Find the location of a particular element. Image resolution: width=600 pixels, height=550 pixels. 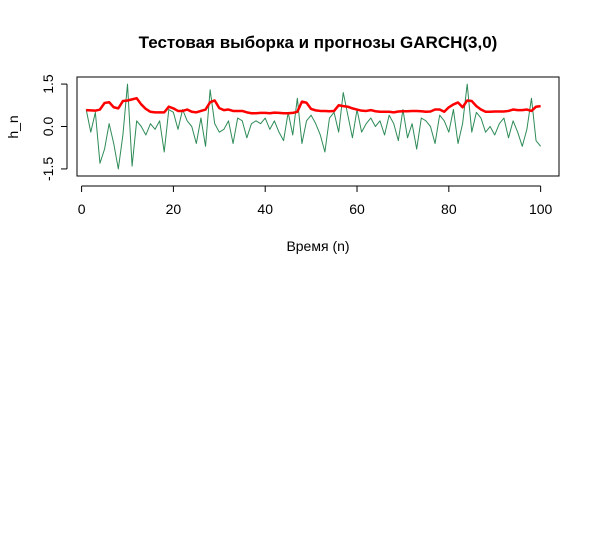

x-tick-label: 0 is located at coordinates (82, 209).